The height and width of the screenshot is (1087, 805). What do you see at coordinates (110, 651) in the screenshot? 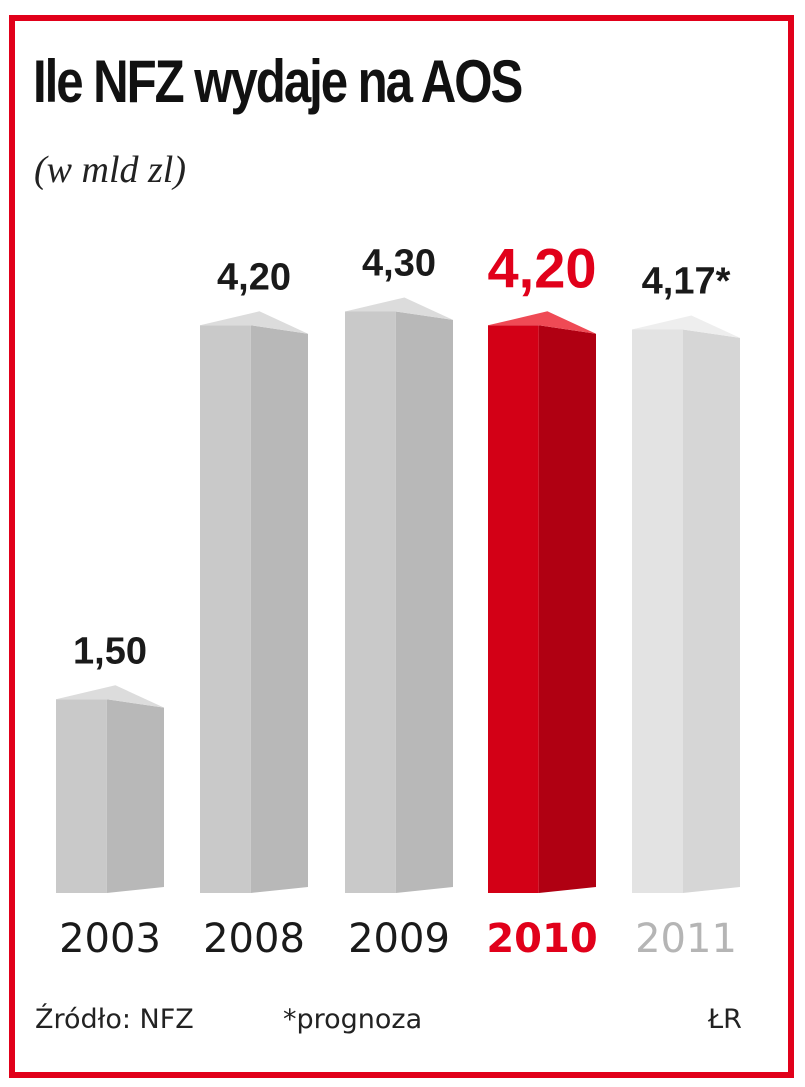
I see `value-label-2003: 1,50` at bounding box center [110, 651].